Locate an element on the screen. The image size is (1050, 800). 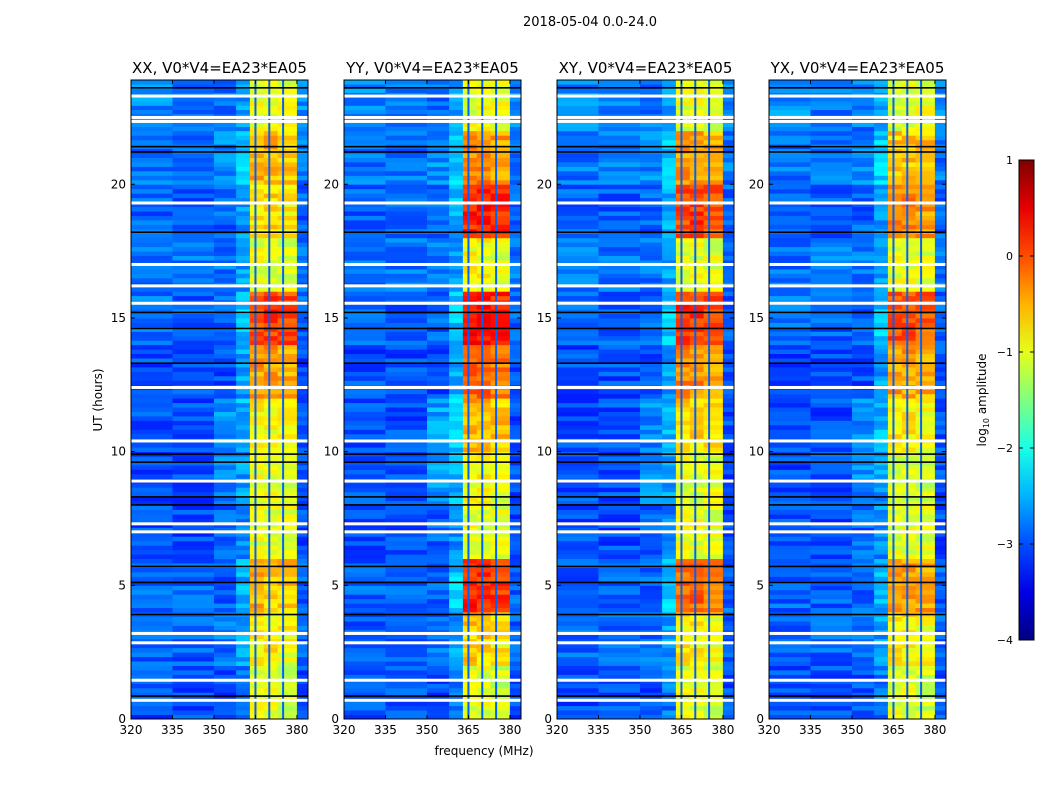
y-tick-label: 20 is located at coordinates (331, 184).